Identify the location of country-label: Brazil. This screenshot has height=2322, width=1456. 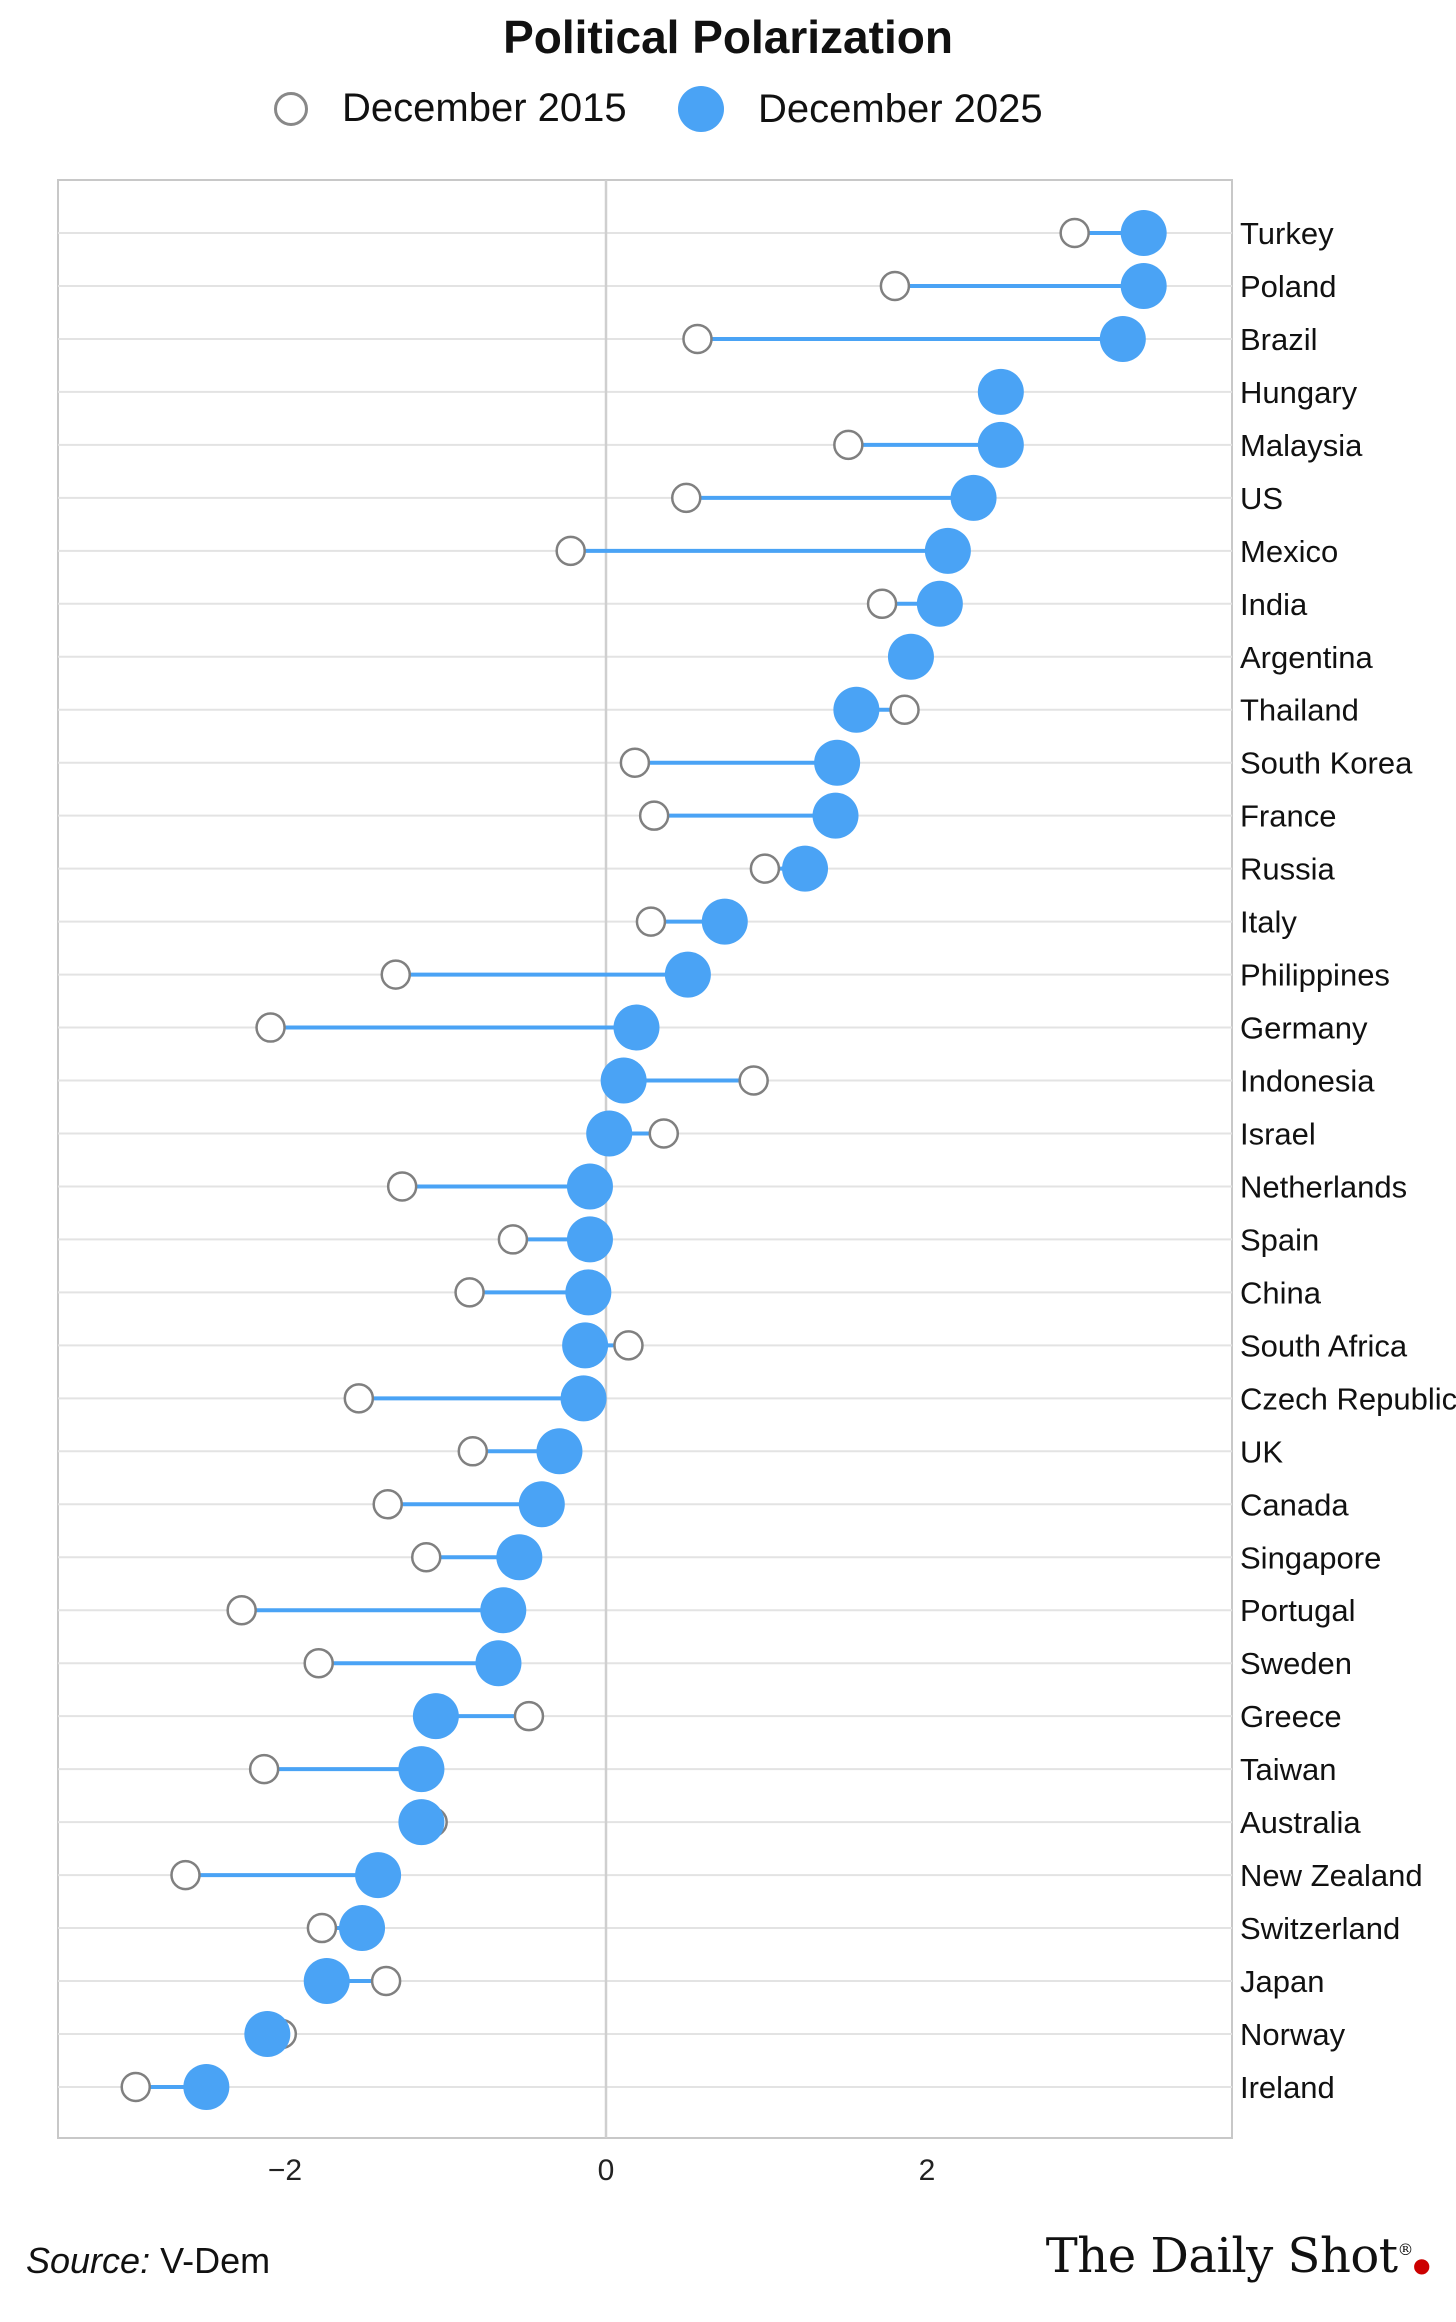
(1279, 339).